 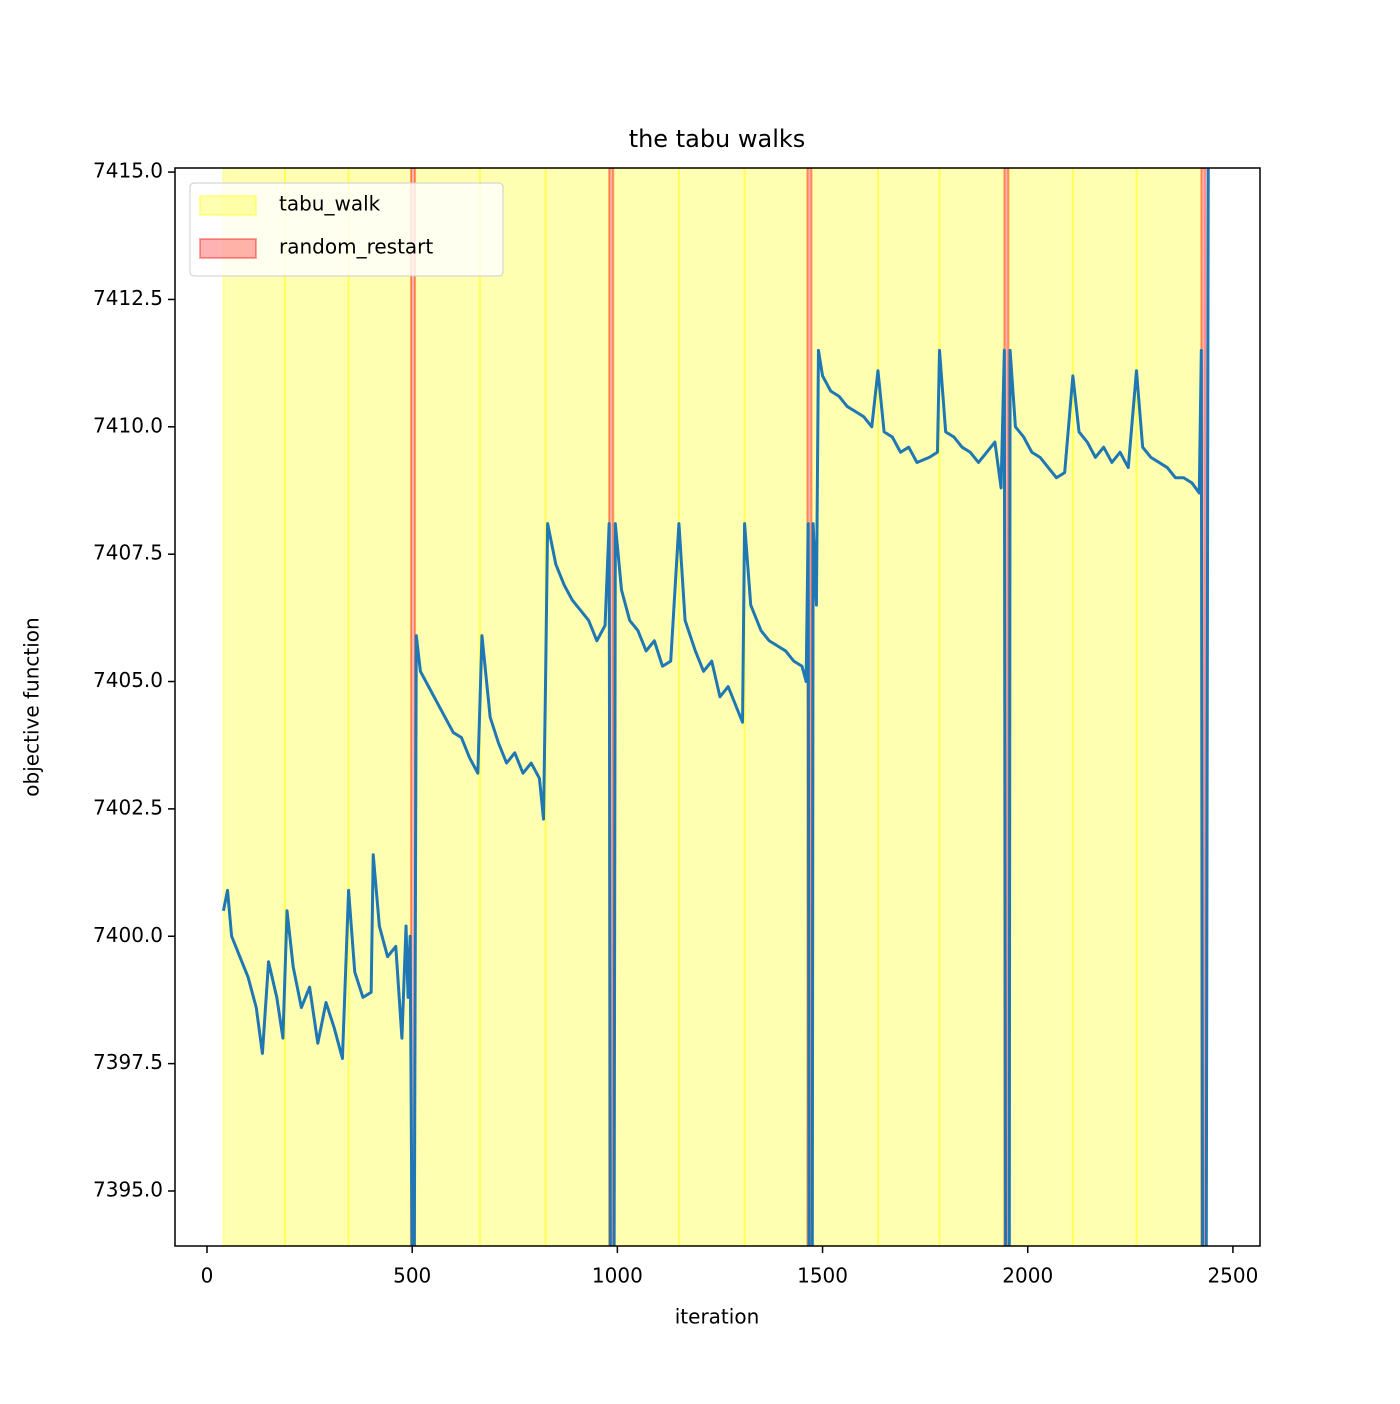 What do you see at coordinates (356, 247) in the screenshot?
I see `legend-label: random_restart` at bounding box center [356, 247].